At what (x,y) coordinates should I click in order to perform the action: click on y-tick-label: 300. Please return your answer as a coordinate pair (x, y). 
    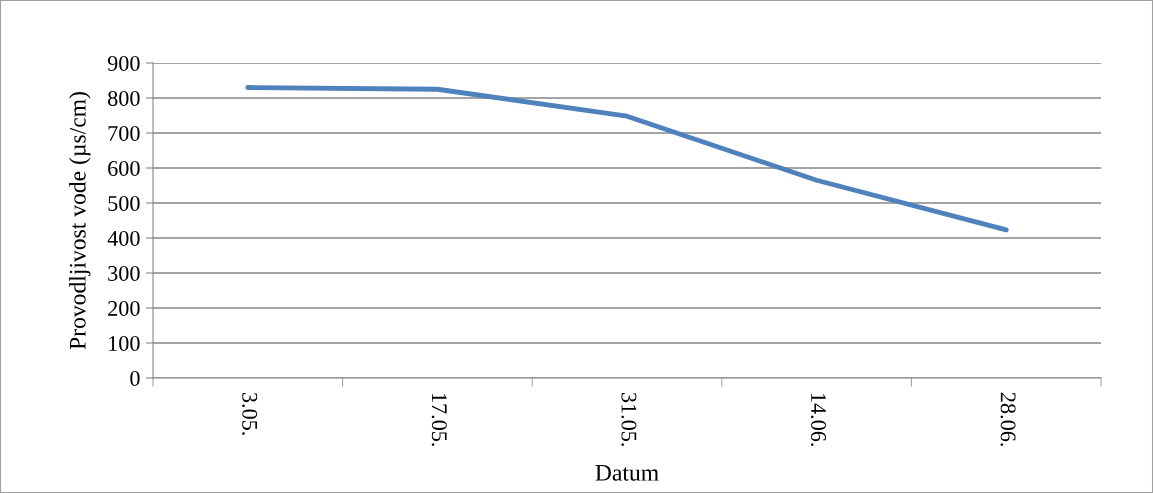
    Looking at the image, I should click on (124, 273).